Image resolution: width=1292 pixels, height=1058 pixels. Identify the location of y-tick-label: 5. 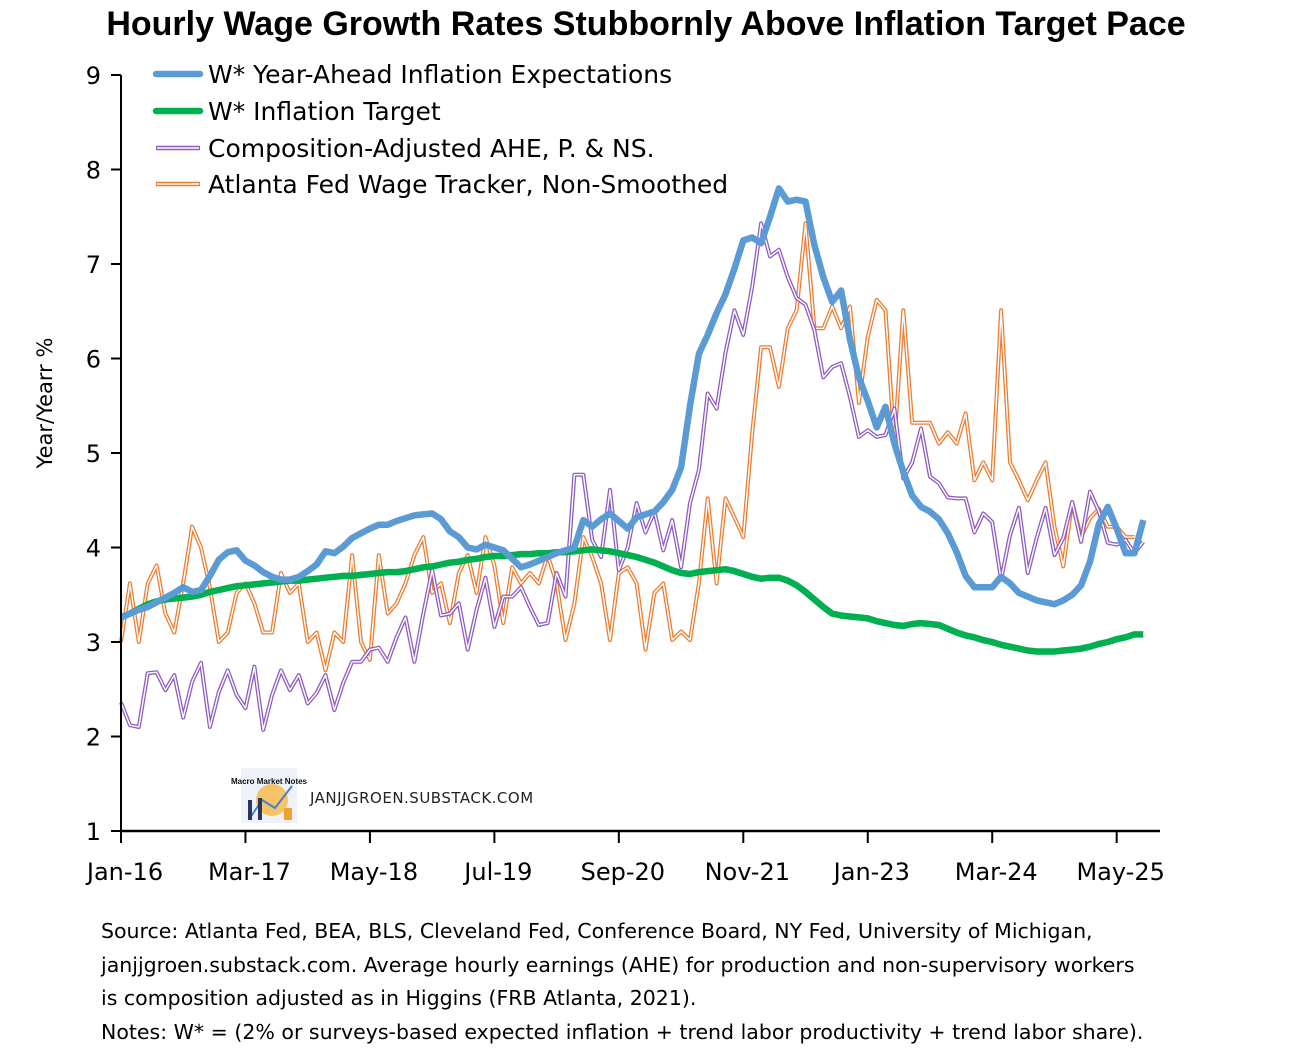
(93, 454).